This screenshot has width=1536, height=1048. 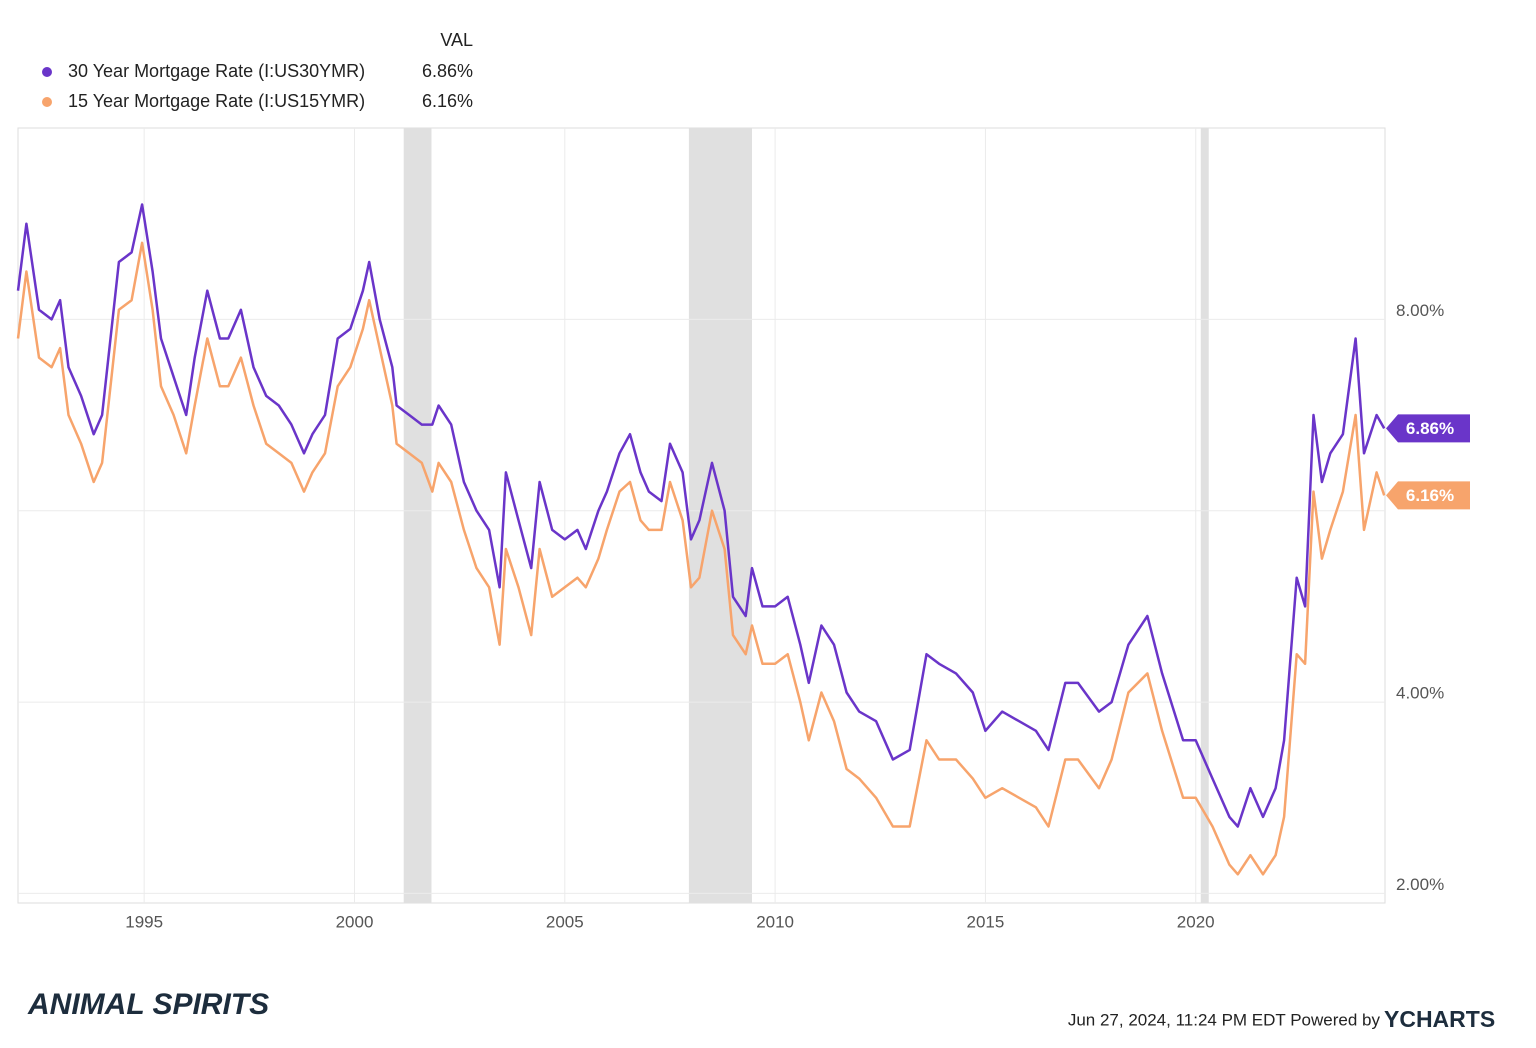 What do you see at coordinates (447, 101) in the screenshot?
I see `legend-value: 6.16%` at bounding box center [447, 101].